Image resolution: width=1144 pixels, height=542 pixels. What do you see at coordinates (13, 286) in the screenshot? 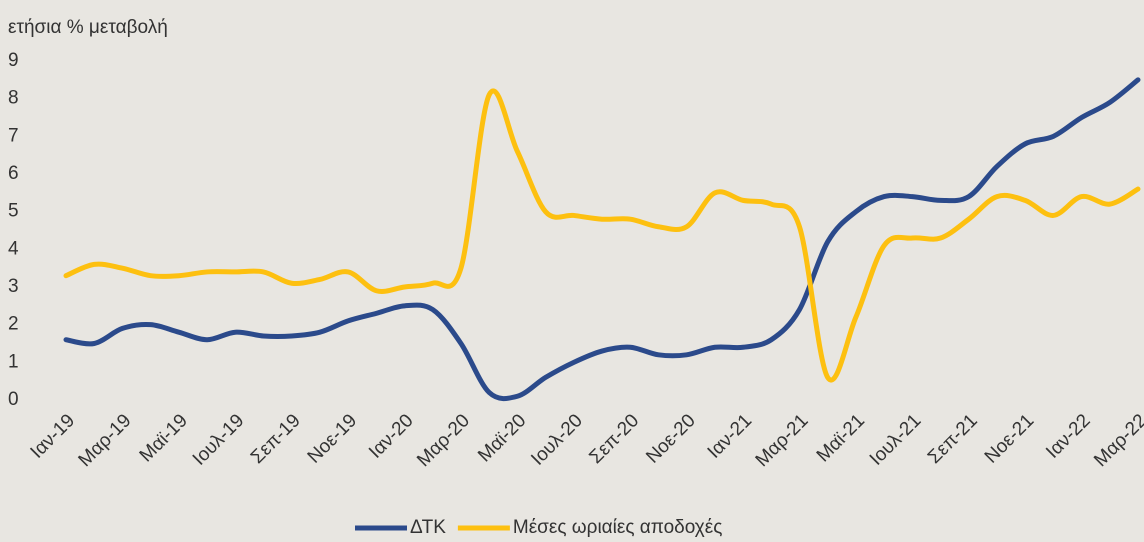
I see `y-tick-label: 3` at bounding box center [13, 286].